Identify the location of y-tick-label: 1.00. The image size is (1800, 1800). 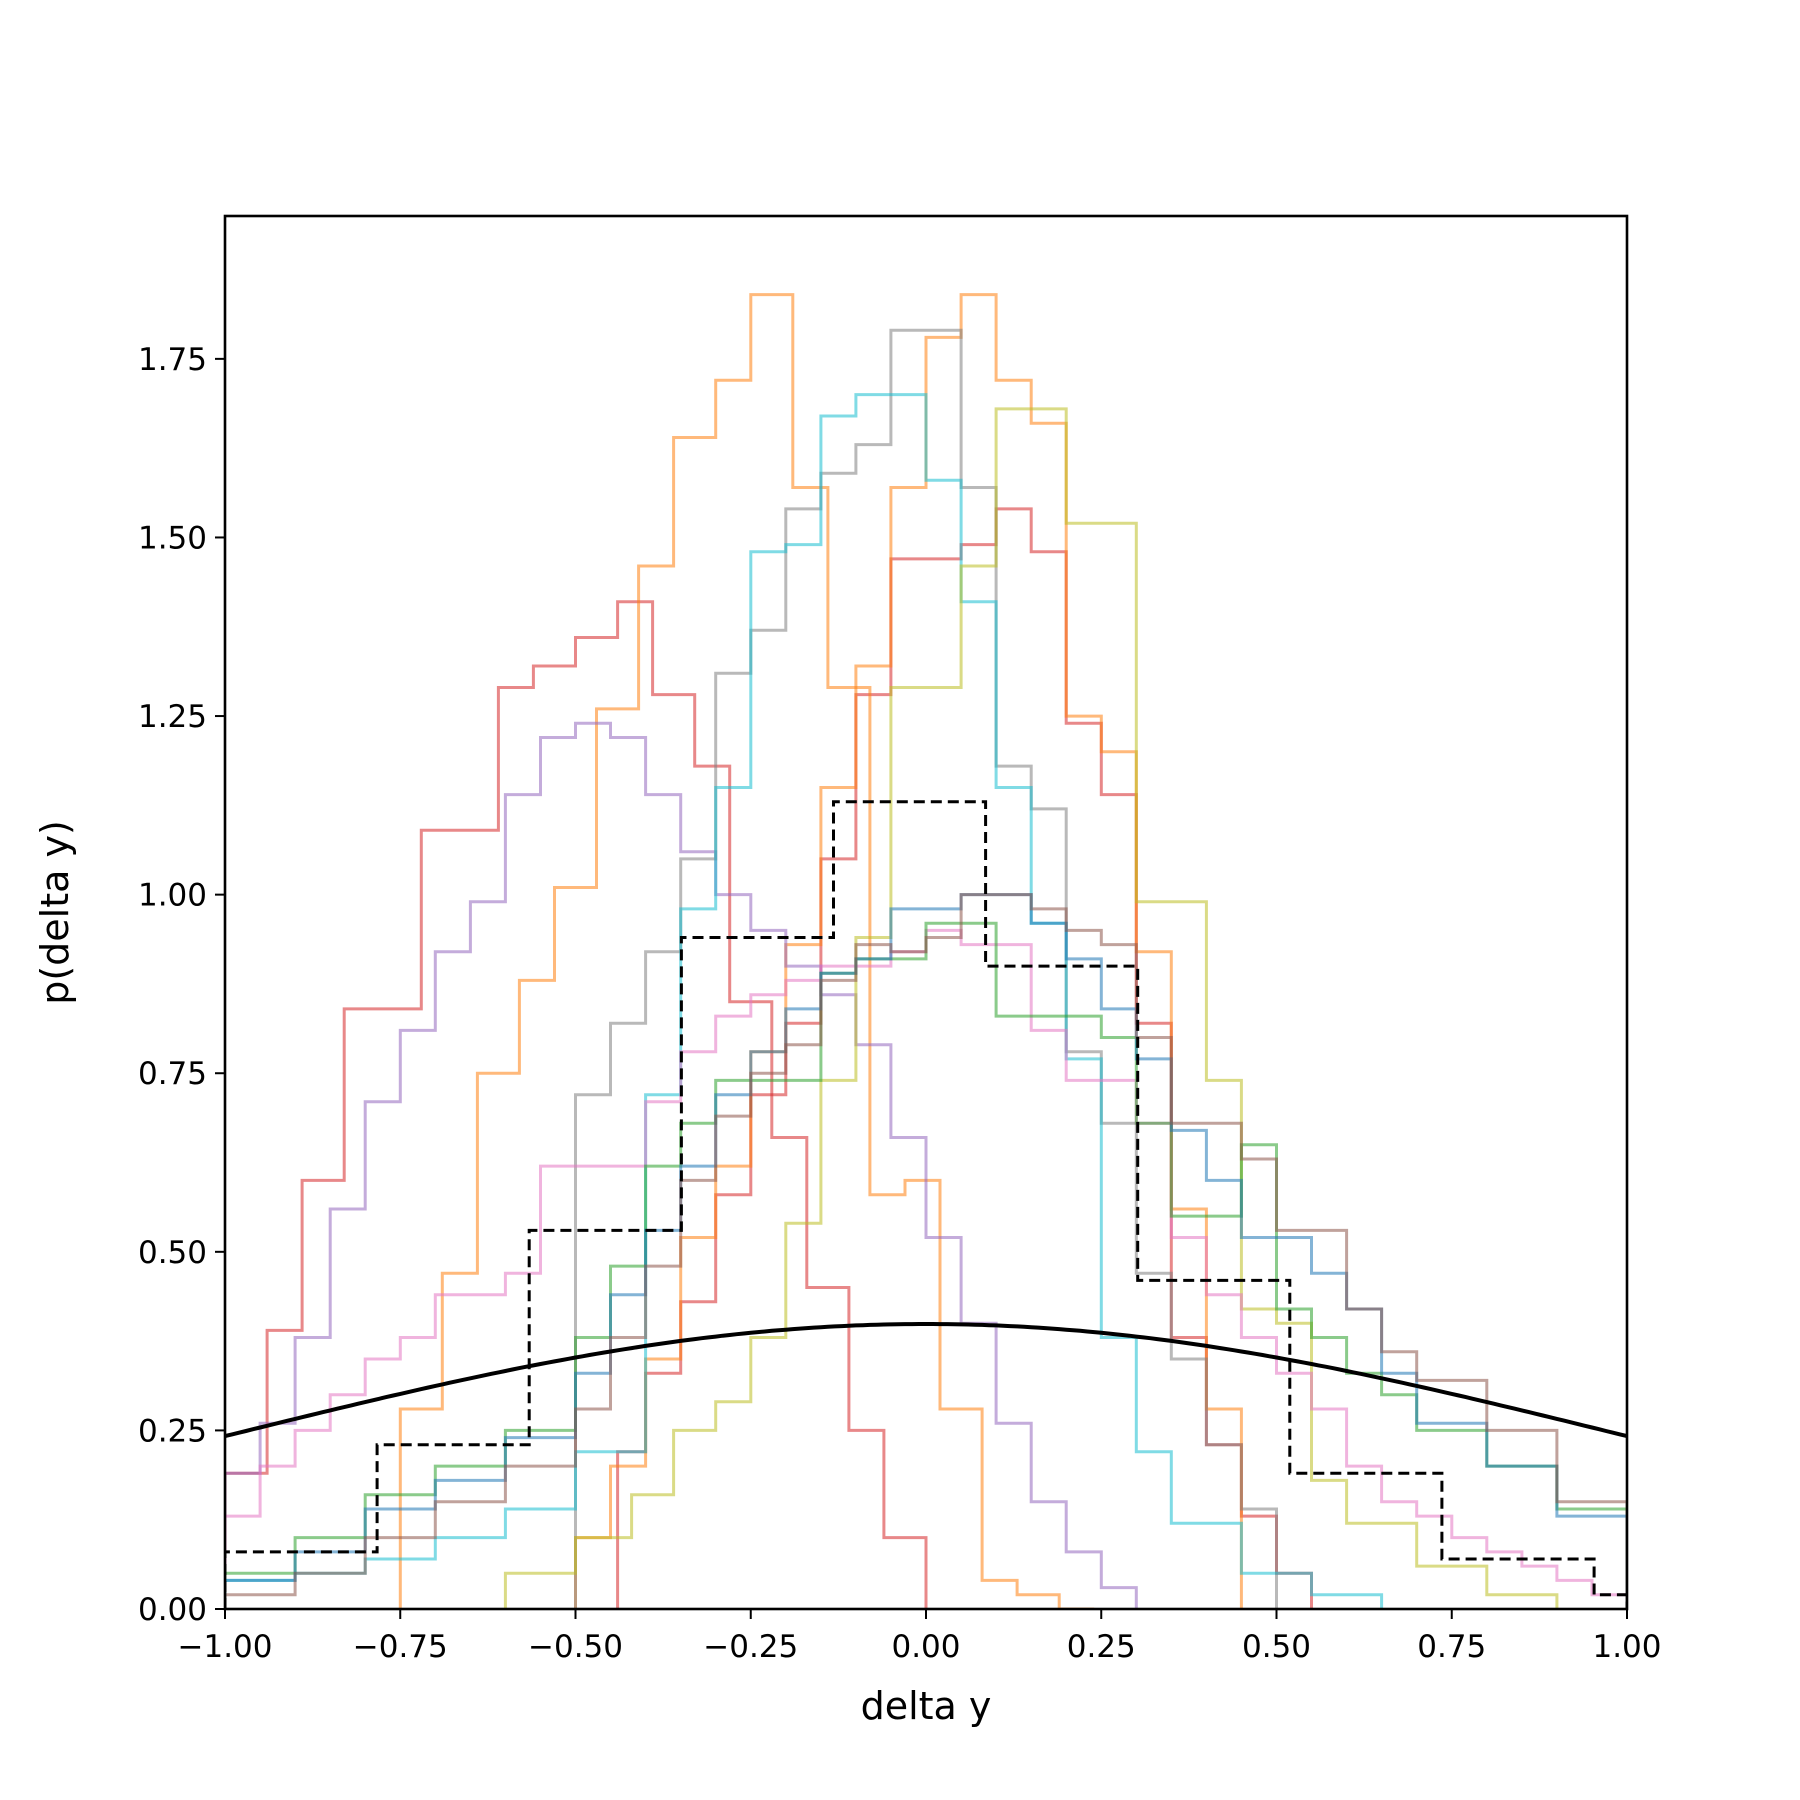
(172, 896).